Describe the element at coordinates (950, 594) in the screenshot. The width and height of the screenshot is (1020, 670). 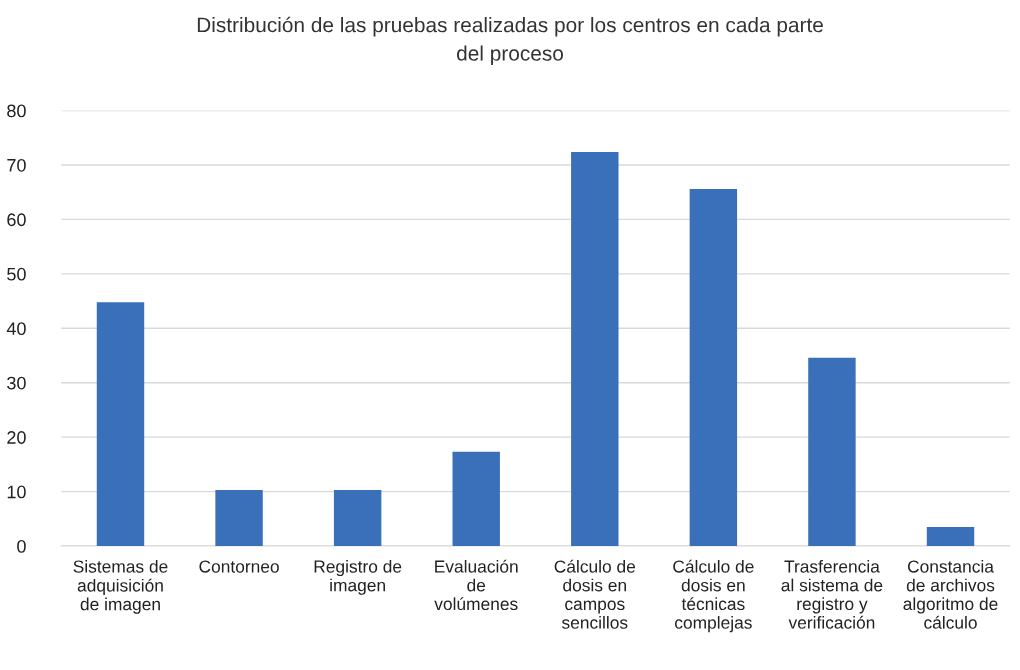
I see `x-tick-label: Constancia de archivos algoritmo de cálculo` at that location.